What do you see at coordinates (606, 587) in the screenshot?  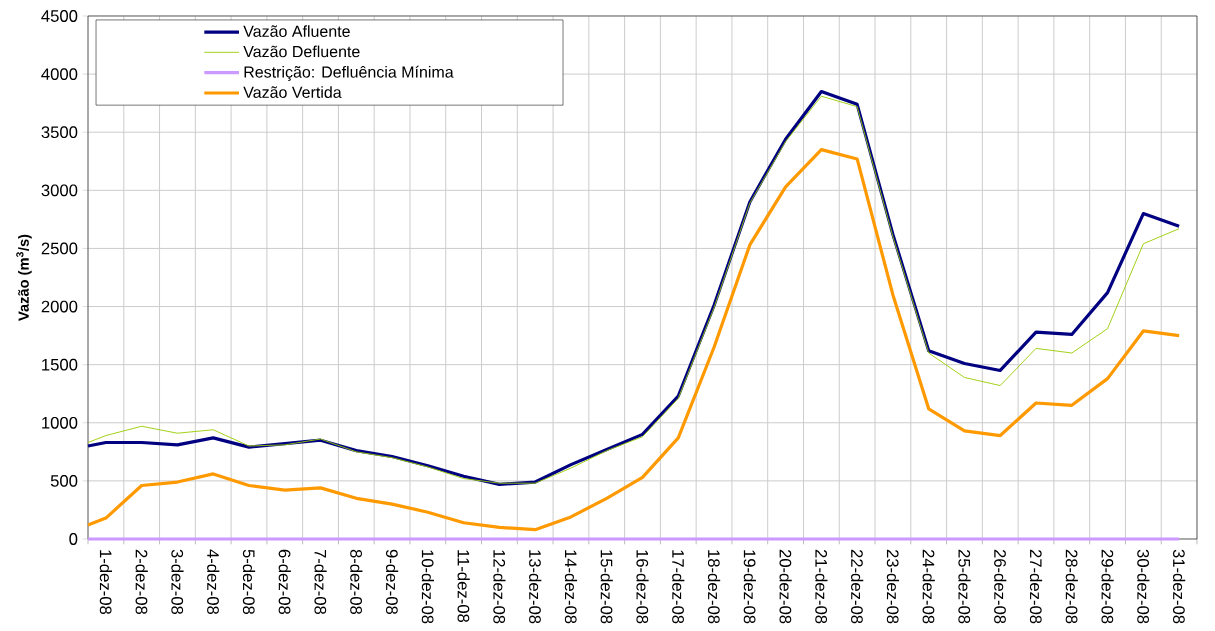 I see `x-tick-label: 15-dez-08` at bounding box center [606, 587].